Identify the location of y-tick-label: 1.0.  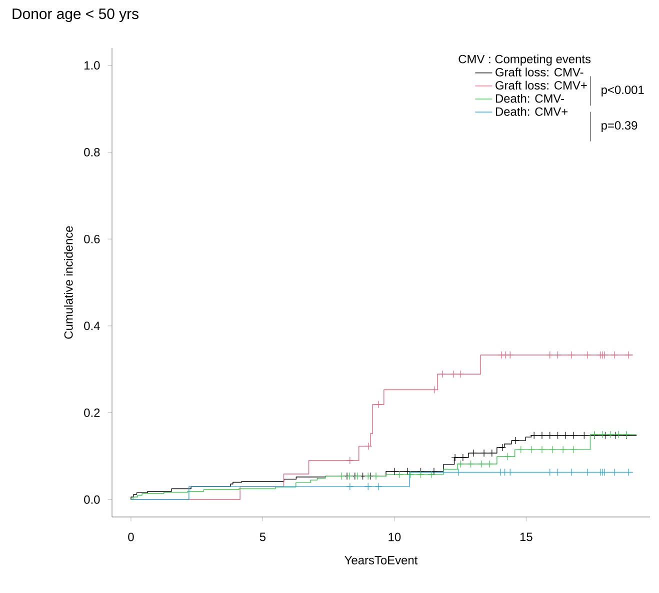
(92, 65).